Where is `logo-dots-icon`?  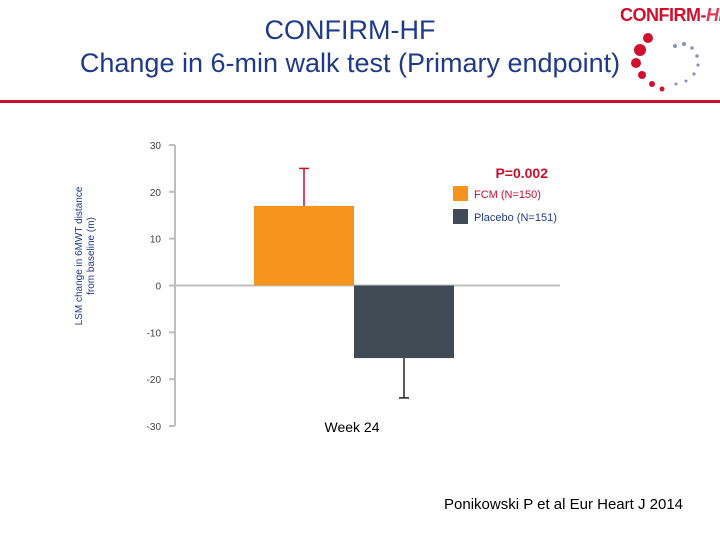 logo-dots-icon is located at coordinates (665, 62).